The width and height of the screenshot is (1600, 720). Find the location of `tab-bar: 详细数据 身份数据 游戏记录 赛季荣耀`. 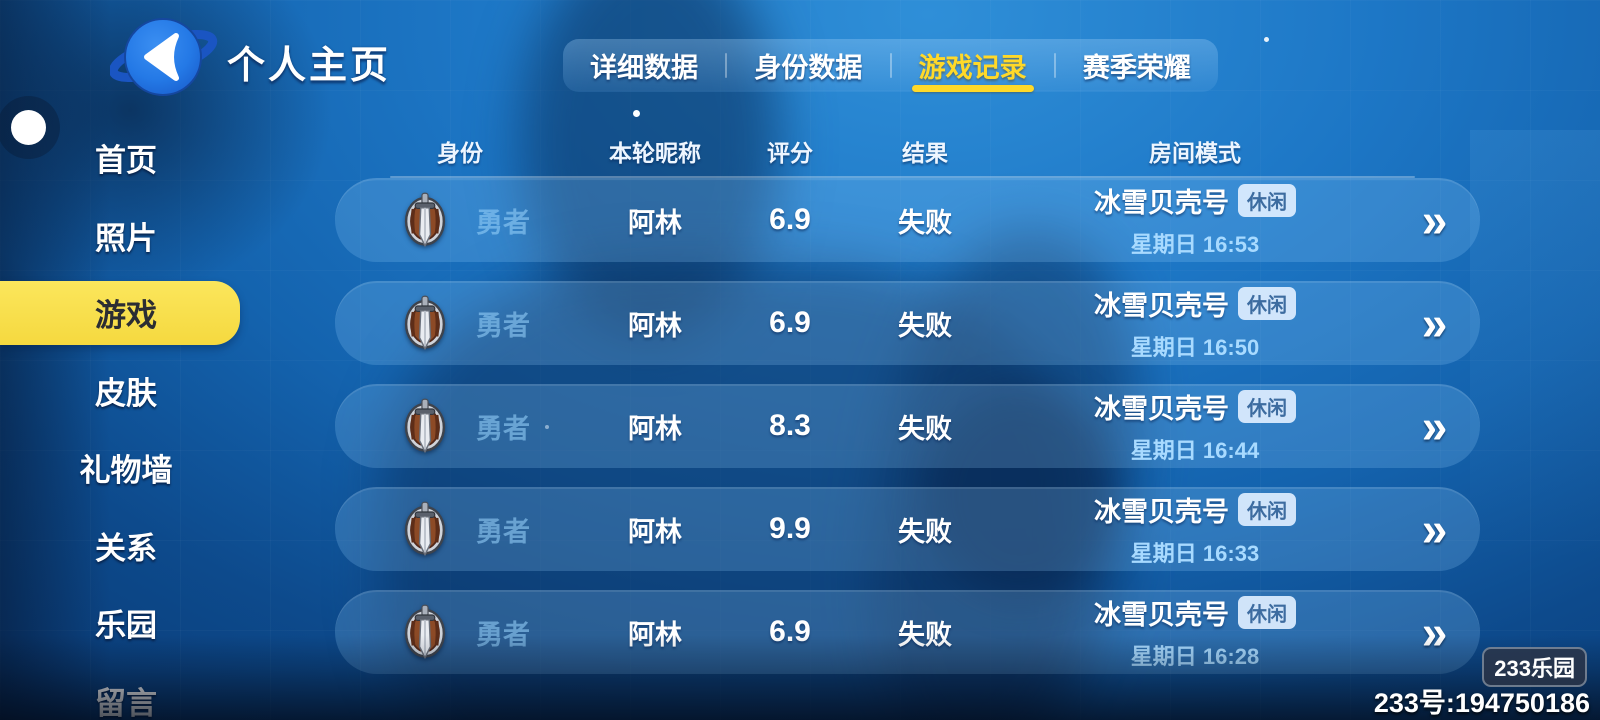

tab-bar: 详细数据 身份数据 游戏记录 赛季荣耀 is located at coordinates (890, 65).